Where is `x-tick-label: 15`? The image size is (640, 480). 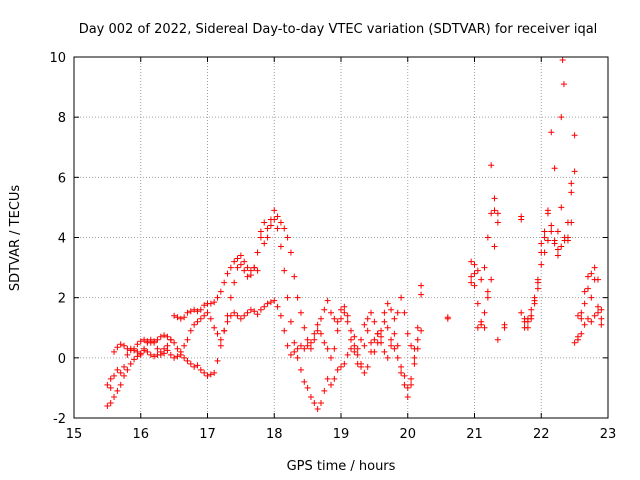
x-tick-label: 15 is located at coordinates (74, 434).